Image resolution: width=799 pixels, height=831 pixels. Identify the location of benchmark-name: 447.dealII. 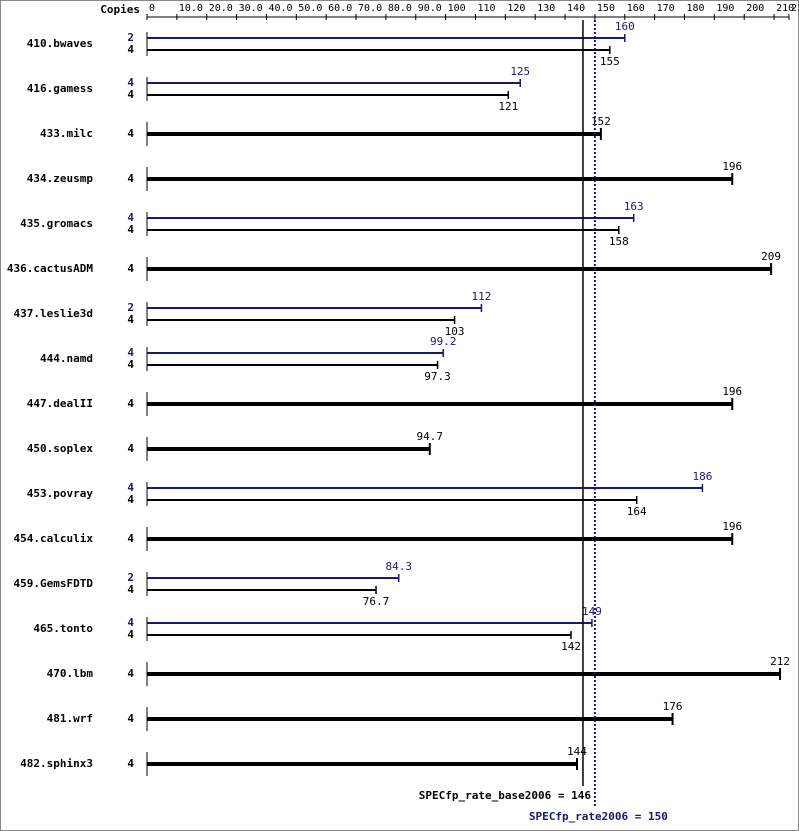
(60, 403).